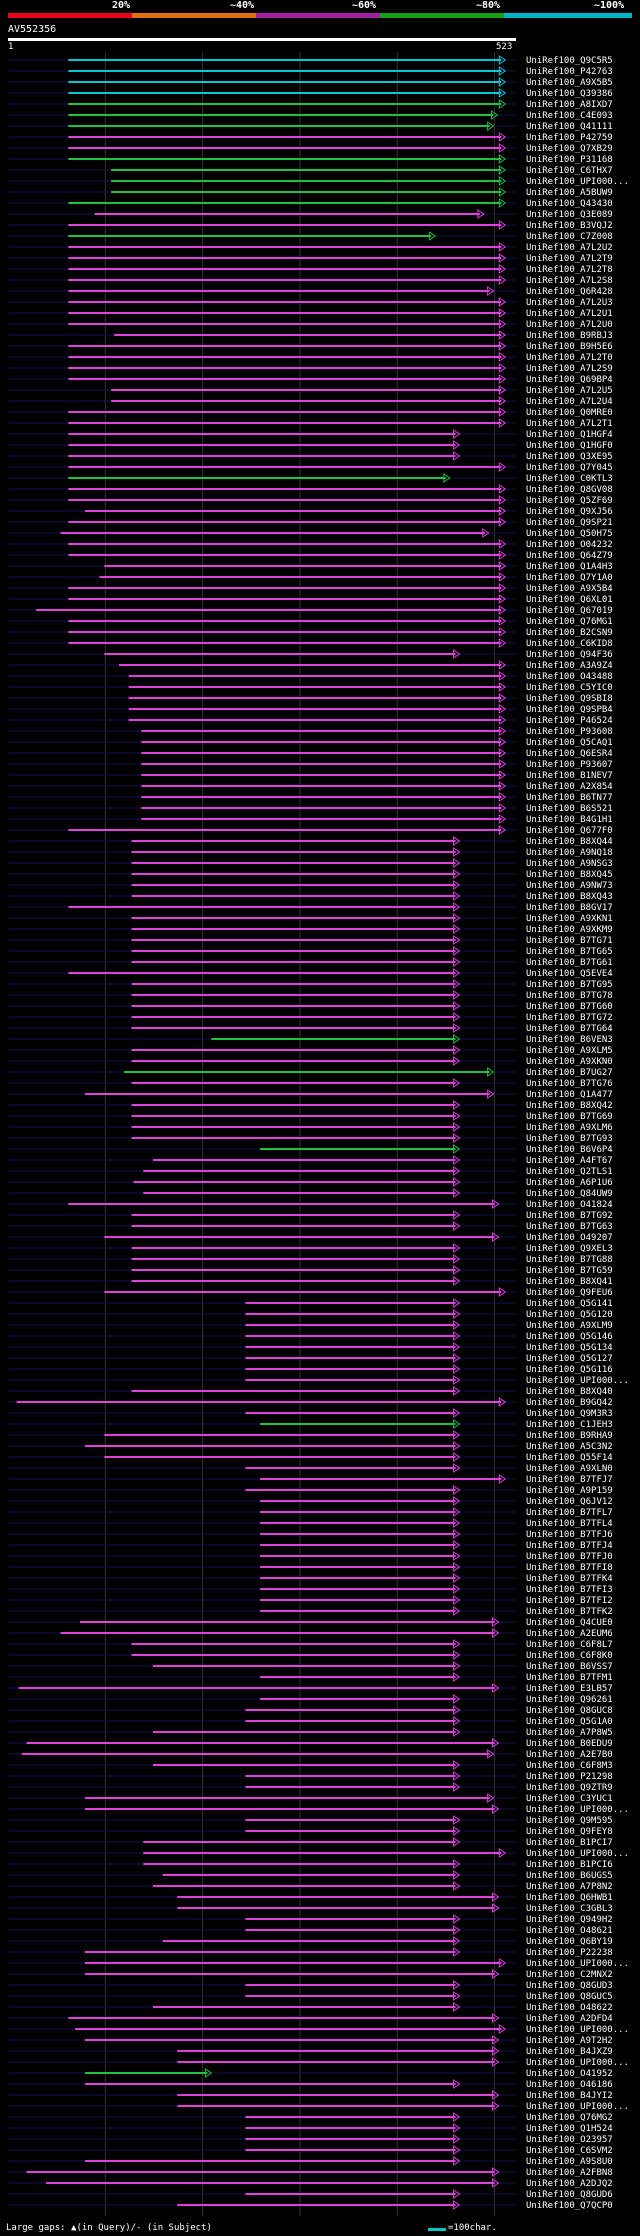 The height and width of the screenshot is (2236, 640). I want to click on hit-label: UniRef100_O23957, so click(569, 2140).